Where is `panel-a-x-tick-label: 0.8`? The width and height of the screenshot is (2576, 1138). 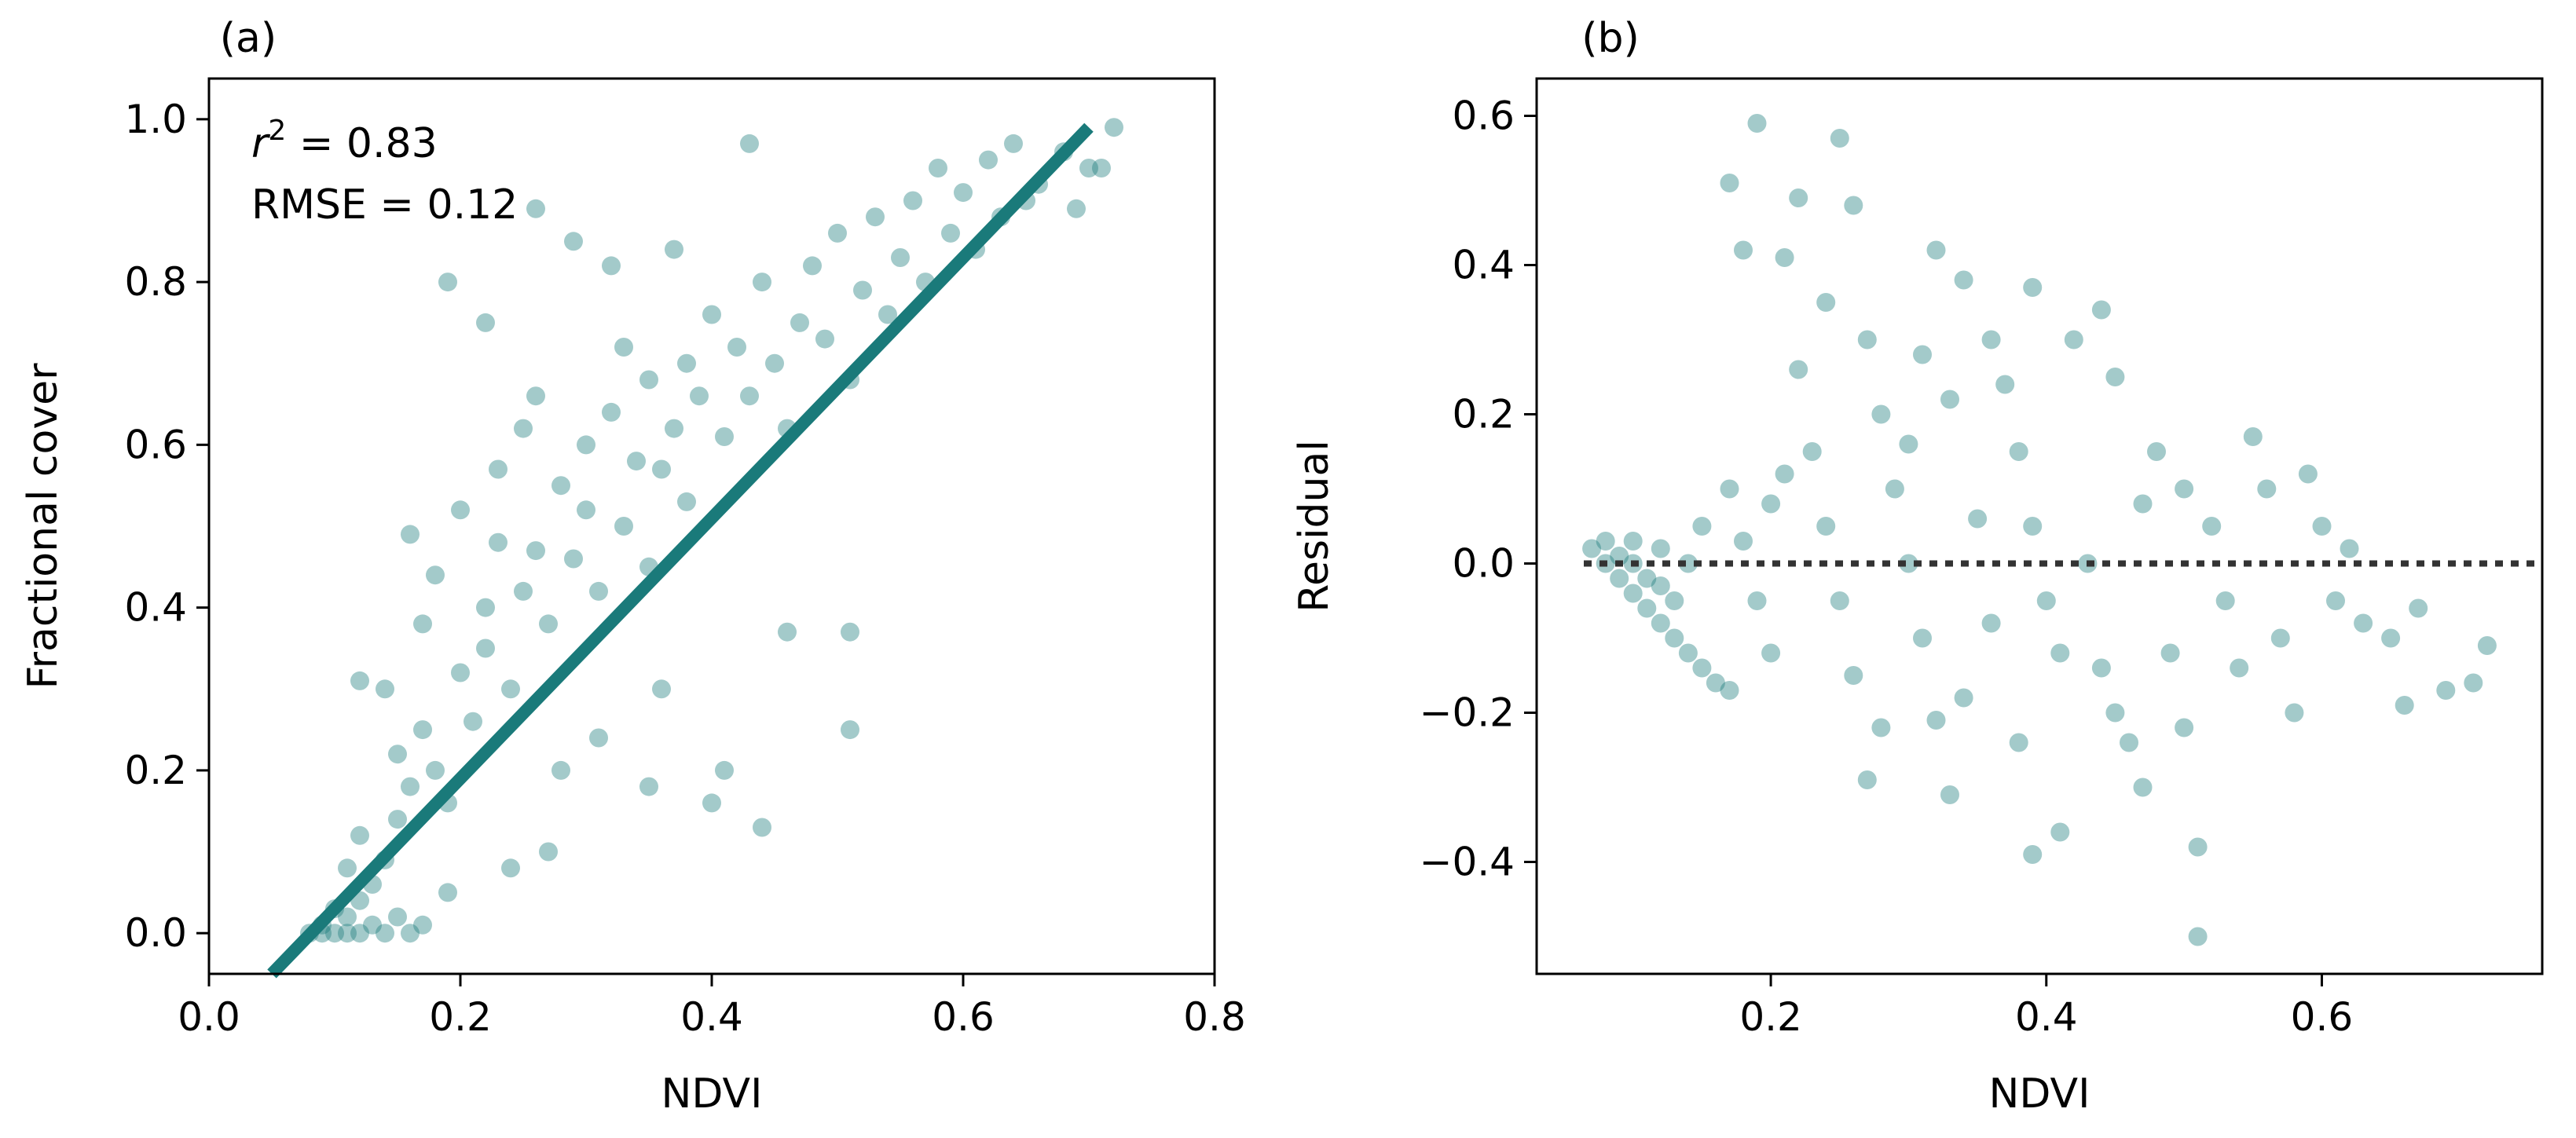
panel-a-x-tick-label: 0.8 is located at coordinates (1214, 1017).